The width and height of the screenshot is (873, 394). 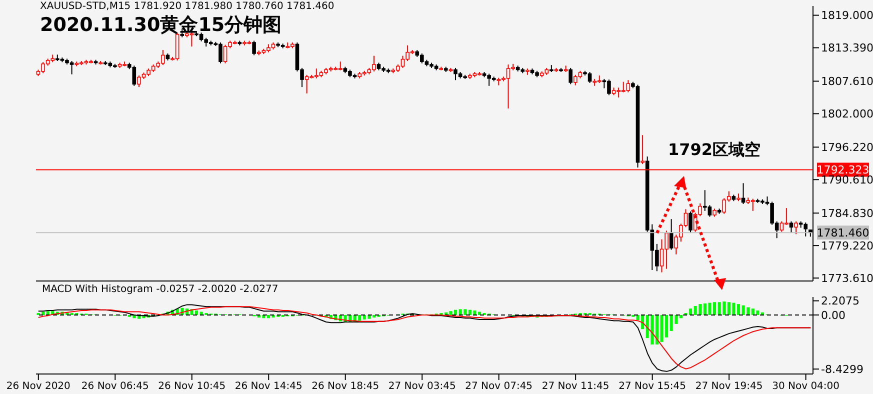 What do you see at coordinates (499, 386) in the screenshot?
I see `x-tick-label: 27 Nov 07:45` at bounding box center [499, 386].